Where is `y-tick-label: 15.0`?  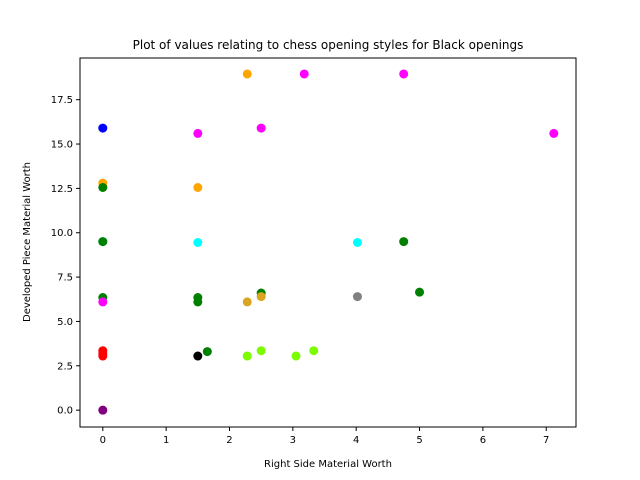
y-tick-label: 15.0 is located at coordinates (62, 145).